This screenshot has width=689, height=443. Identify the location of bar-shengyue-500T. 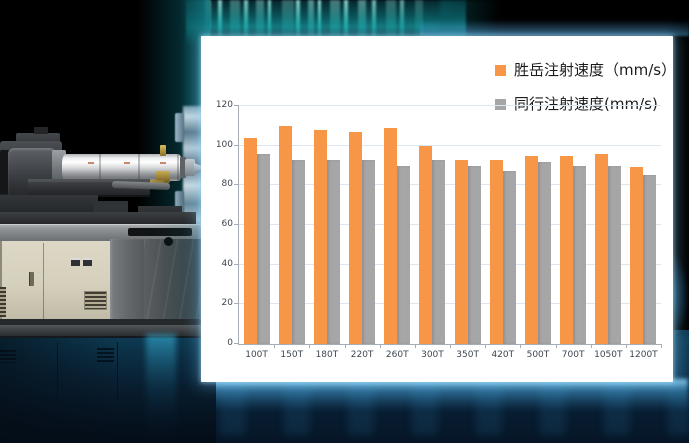
(531, 249).